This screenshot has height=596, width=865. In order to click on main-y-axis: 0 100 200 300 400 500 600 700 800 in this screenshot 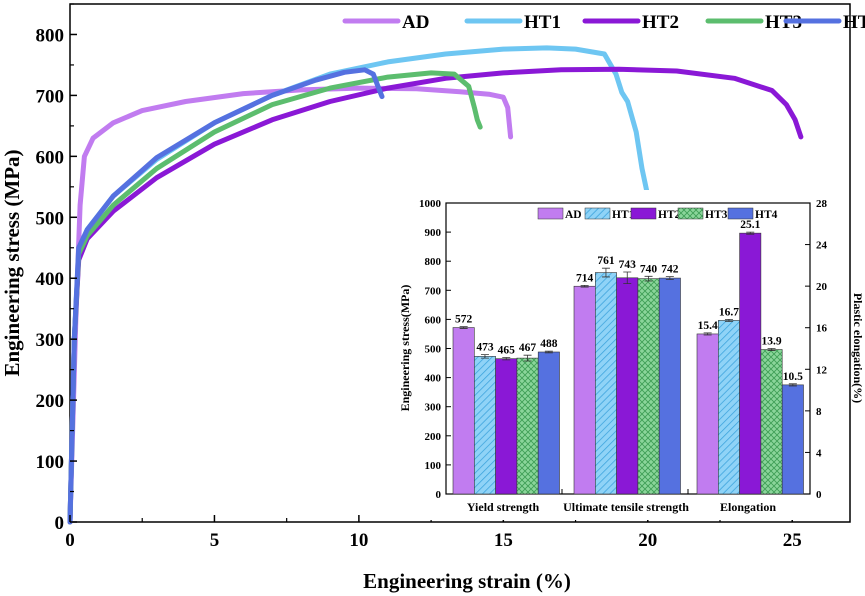, I will do `click(56, 268)`.